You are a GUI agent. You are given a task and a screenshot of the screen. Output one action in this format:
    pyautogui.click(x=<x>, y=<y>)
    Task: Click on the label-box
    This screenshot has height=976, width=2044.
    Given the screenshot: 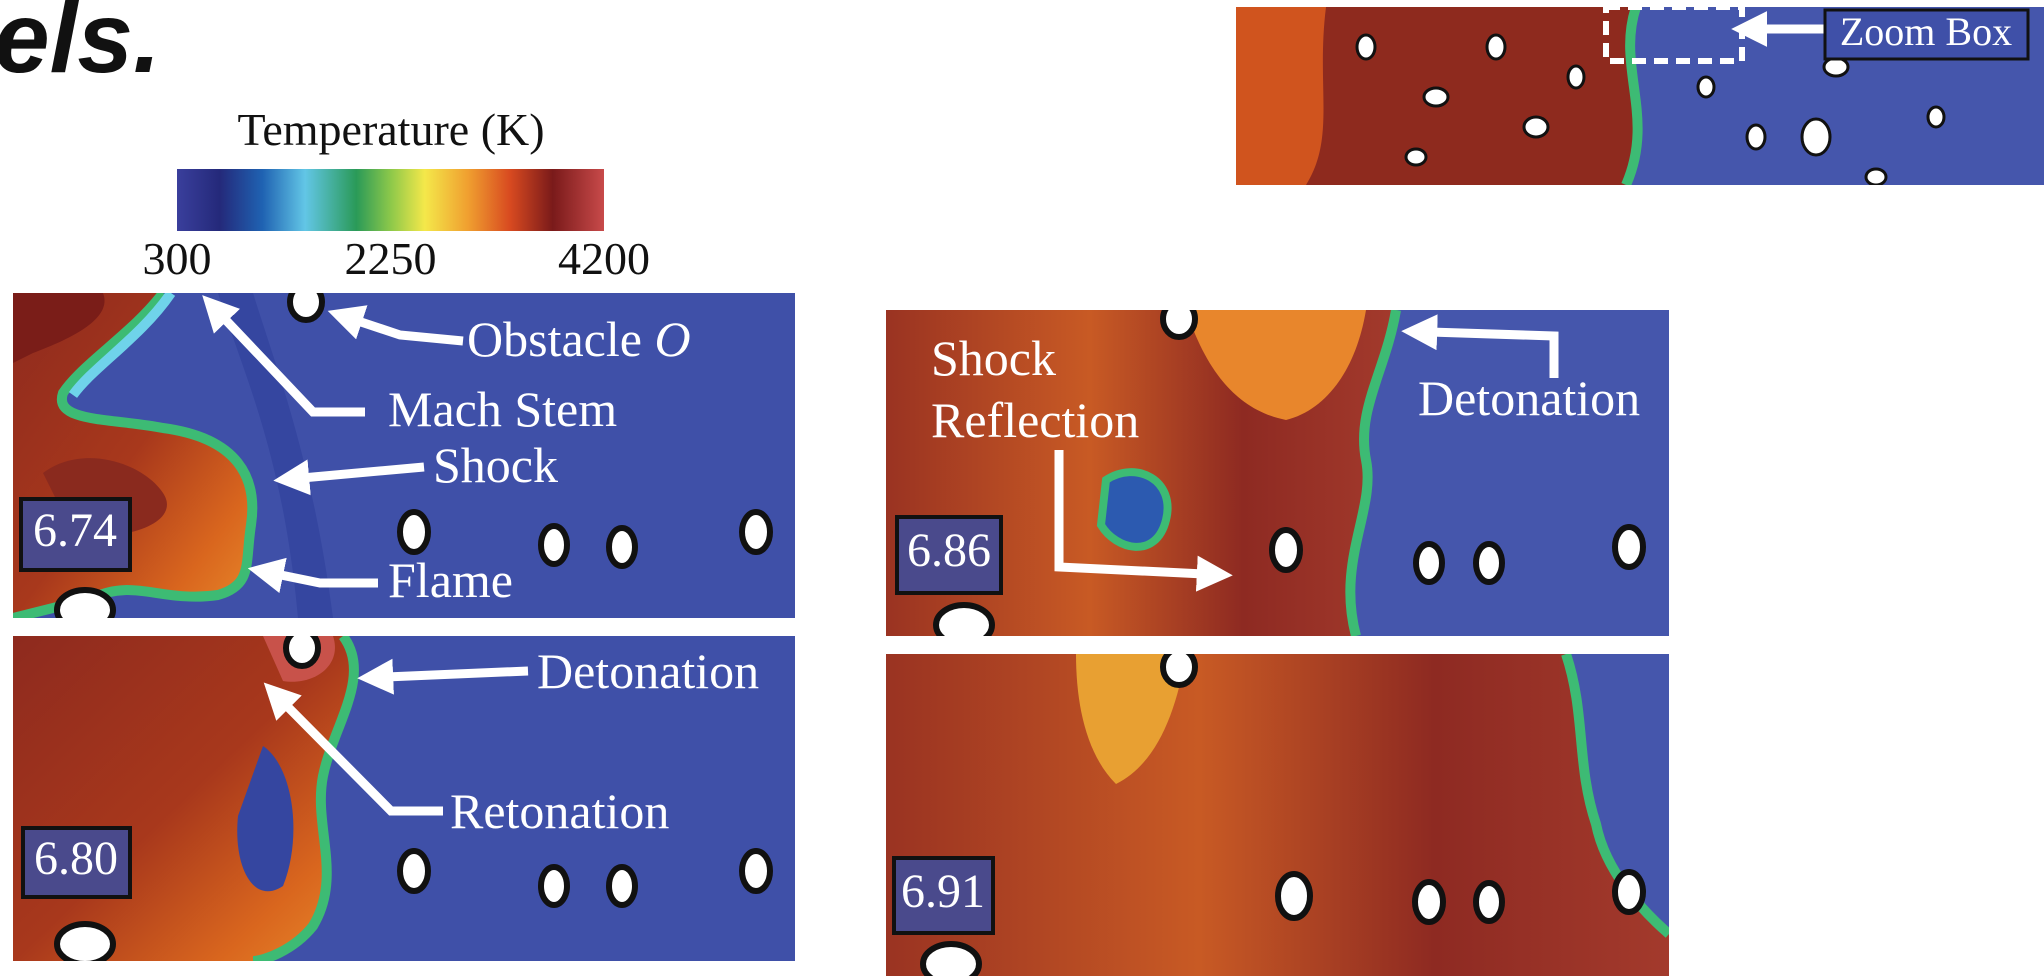 What is the action you would take?
    pyautogui.click(x=1926, y=34)
    